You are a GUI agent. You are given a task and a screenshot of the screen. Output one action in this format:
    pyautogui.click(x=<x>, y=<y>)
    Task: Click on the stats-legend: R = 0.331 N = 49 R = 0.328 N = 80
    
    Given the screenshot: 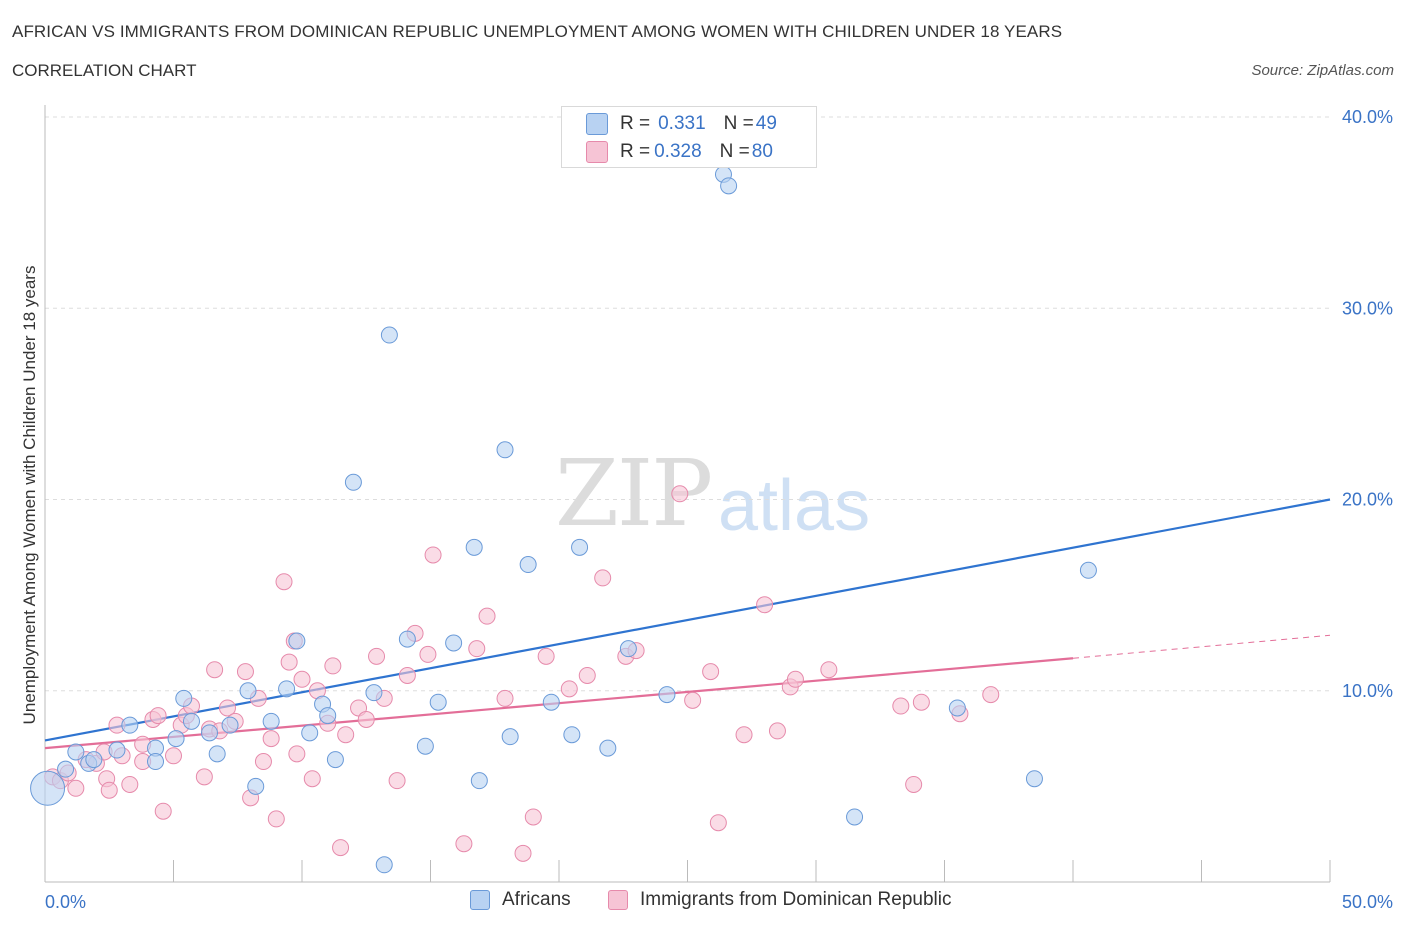 What is the action you would take?
    pyautogui.click(x=689, y=137)
    